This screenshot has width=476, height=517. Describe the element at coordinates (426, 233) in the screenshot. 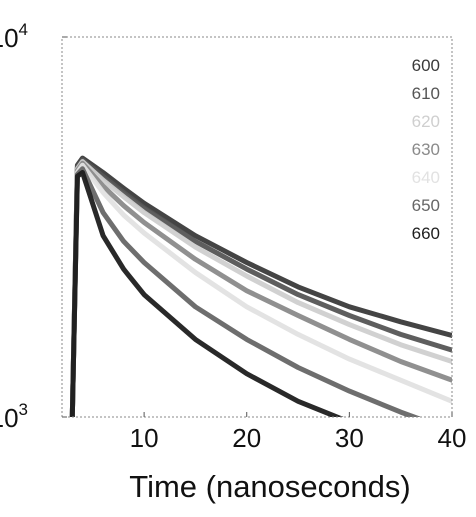

I see `legend-item-660: 660` at that location.